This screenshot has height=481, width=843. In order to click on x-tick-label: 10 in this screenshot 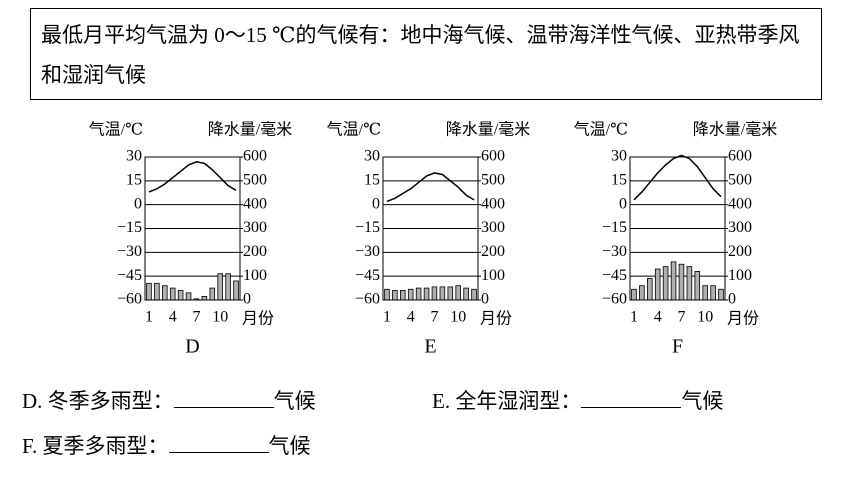, I will do `click(220, 317)`.